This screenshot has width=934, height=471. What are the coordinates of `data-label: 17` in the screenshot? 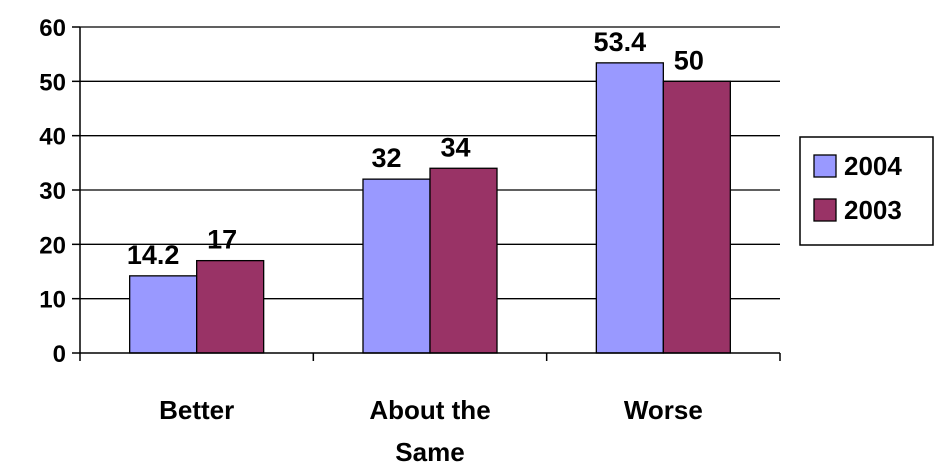 It's located at (222, 240).